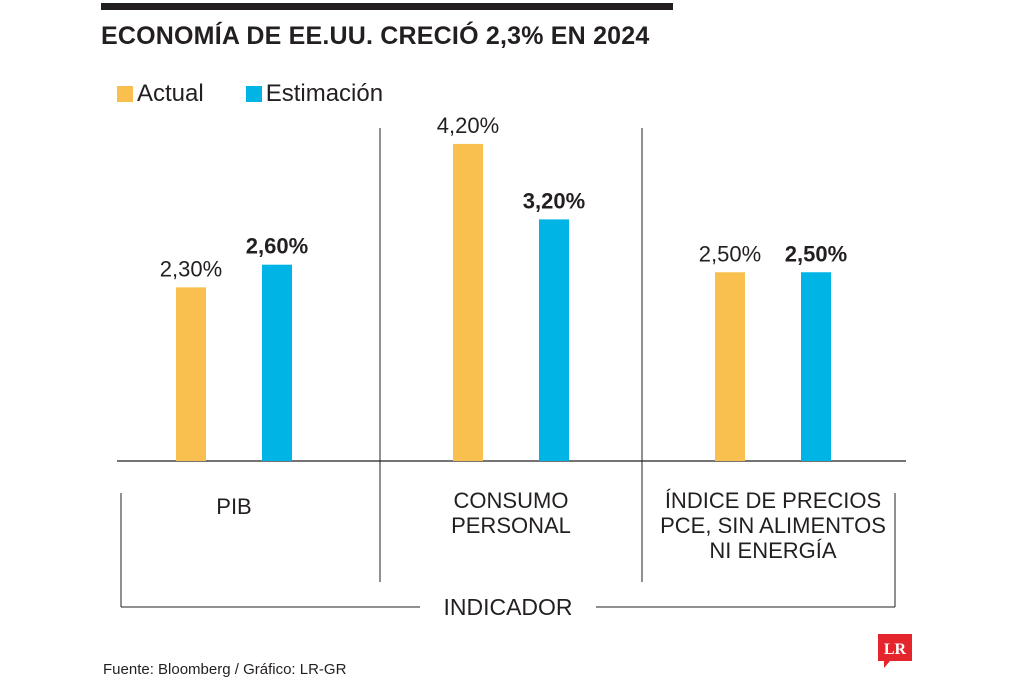 This screenshot has height=683, width=1024. Describe the element at coordinates (773, 500) in the screenshot. I see `category-label-line: ÍNDICE DE PRECIOS` at that location.